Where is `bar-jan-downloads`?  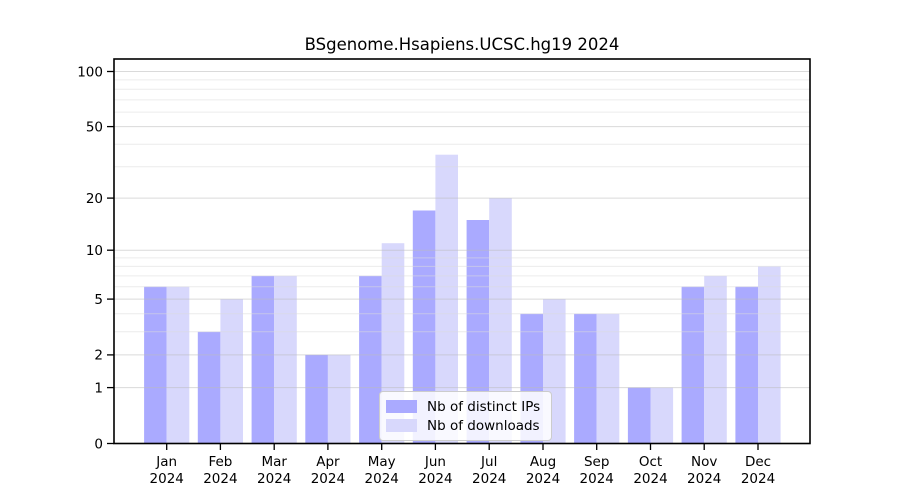
bar-jan-downloads is located at coordinates (178, 365).